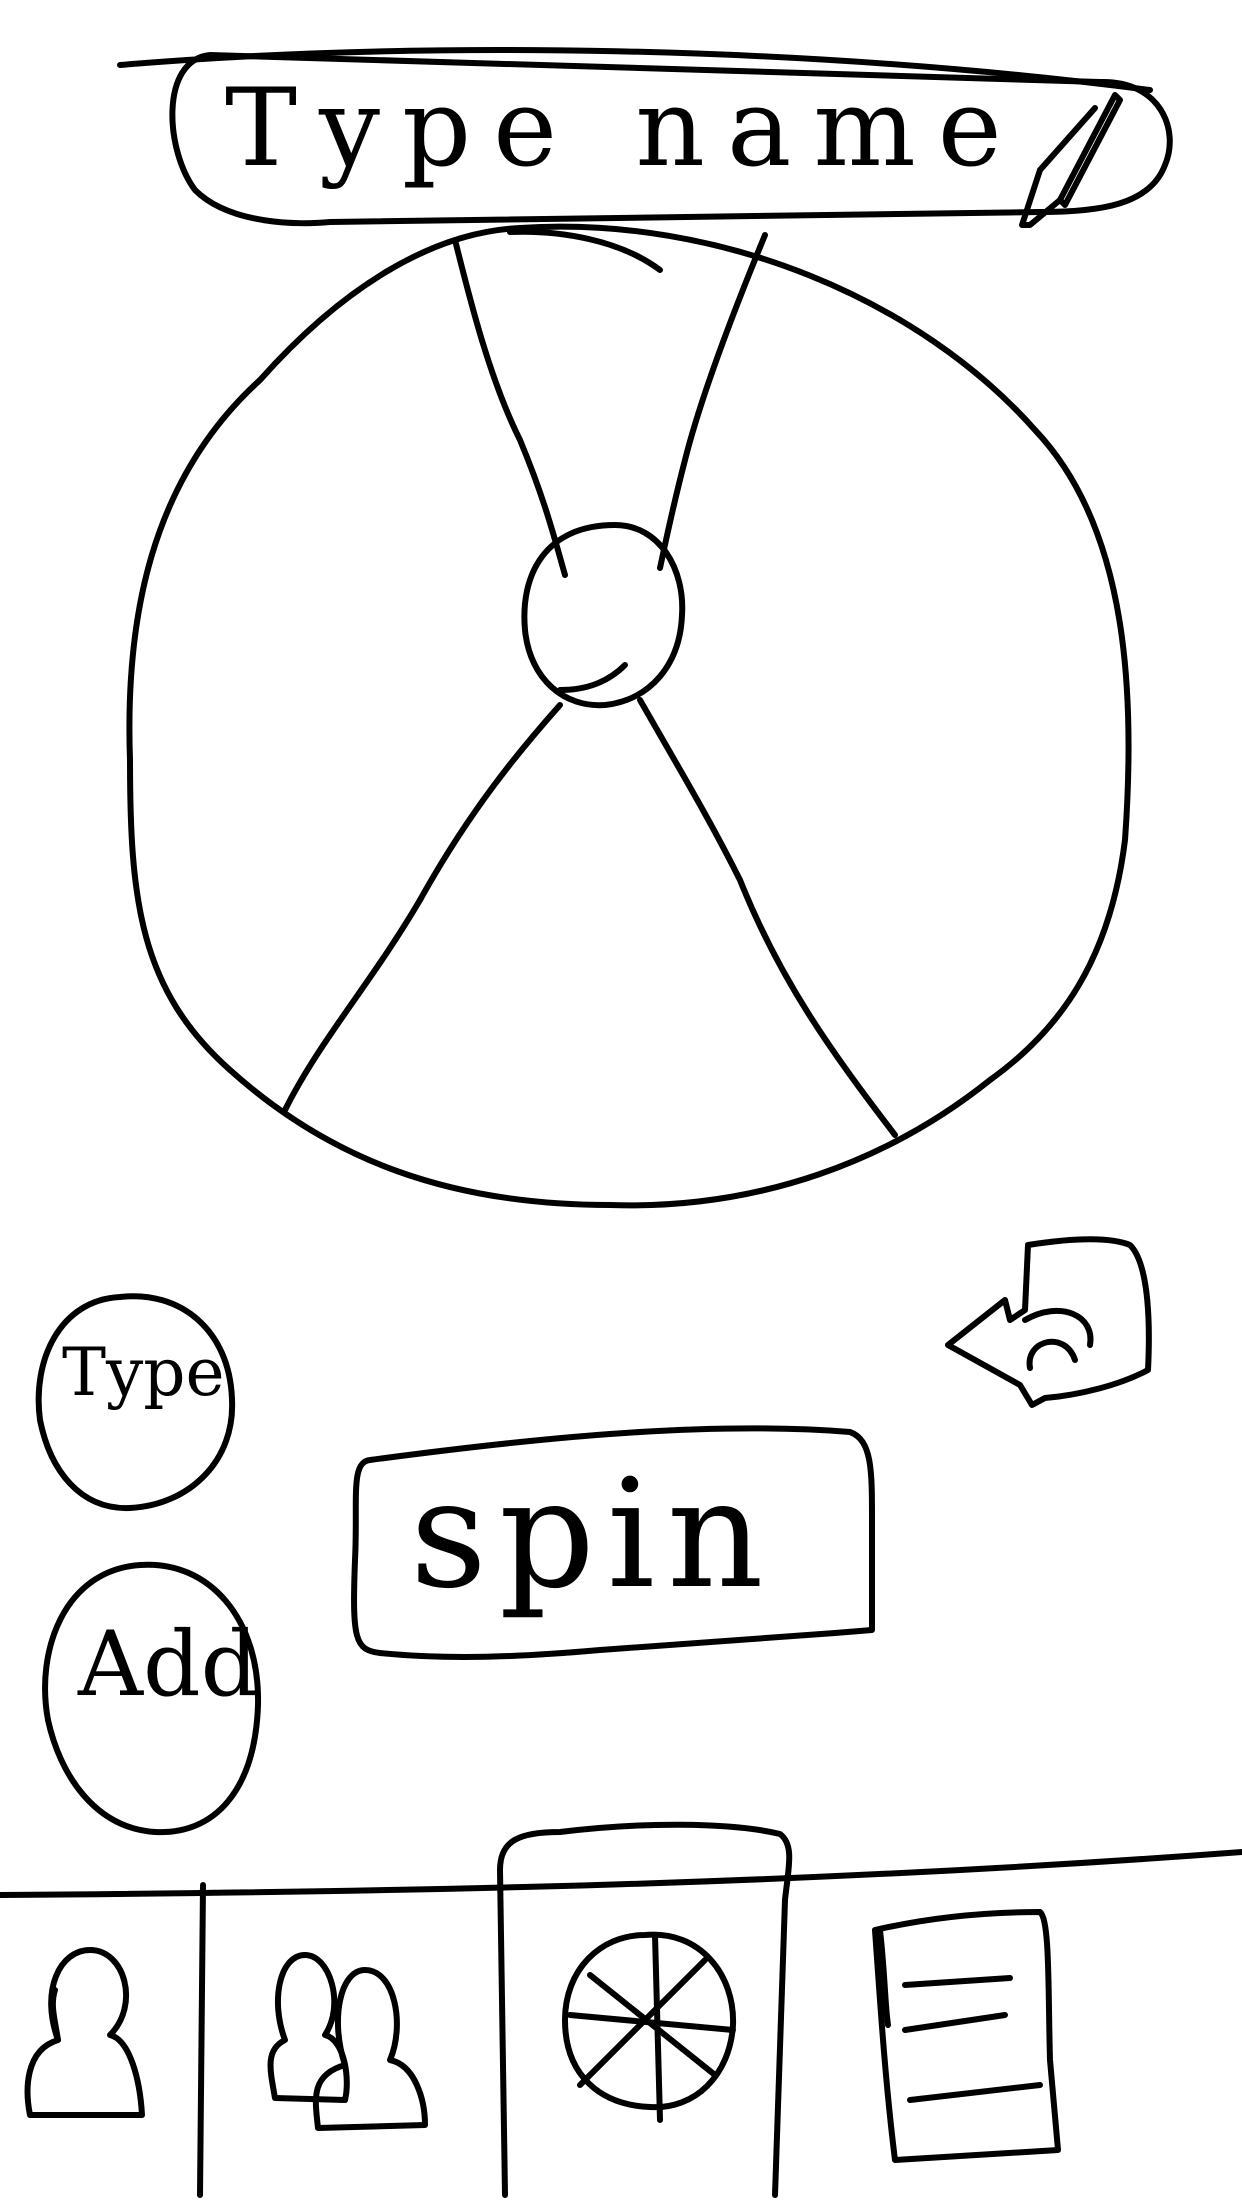 The image size is (1242, 2208). Describe the element at coordinates (649, 2027) in the screenshot. I see `wheel-icon` at that location.